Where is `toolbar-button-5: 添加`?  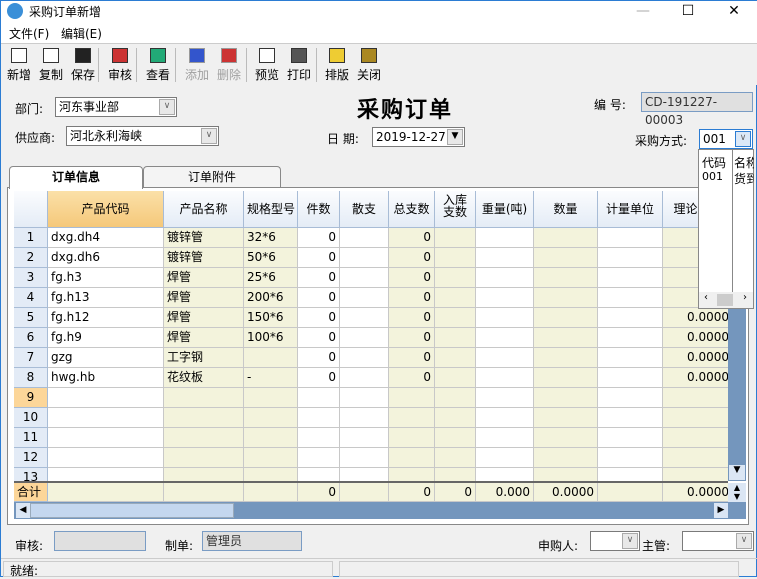
toolbar-button-5: 添加 is located at coordinates (197, 65).